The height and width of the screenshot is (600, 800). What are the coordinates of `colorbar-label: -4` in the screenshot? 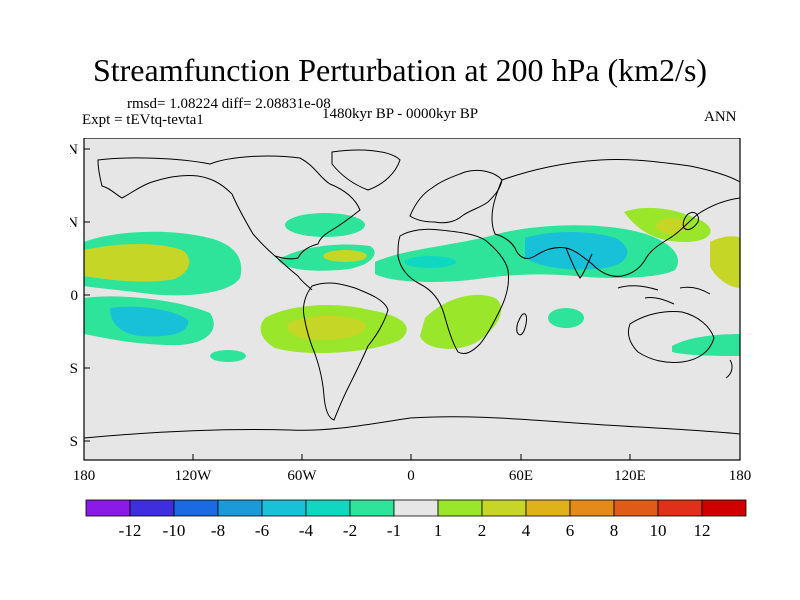 It's located at (306, 530).